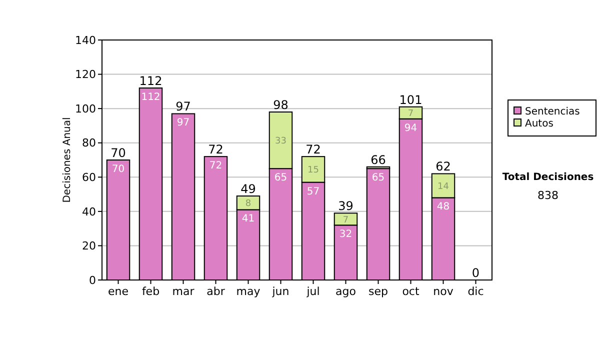 This screenshot has width=600, height=340. Describe the element at coordinates (248, 204) in the screenshot. I see `data-label: 8` at that location.